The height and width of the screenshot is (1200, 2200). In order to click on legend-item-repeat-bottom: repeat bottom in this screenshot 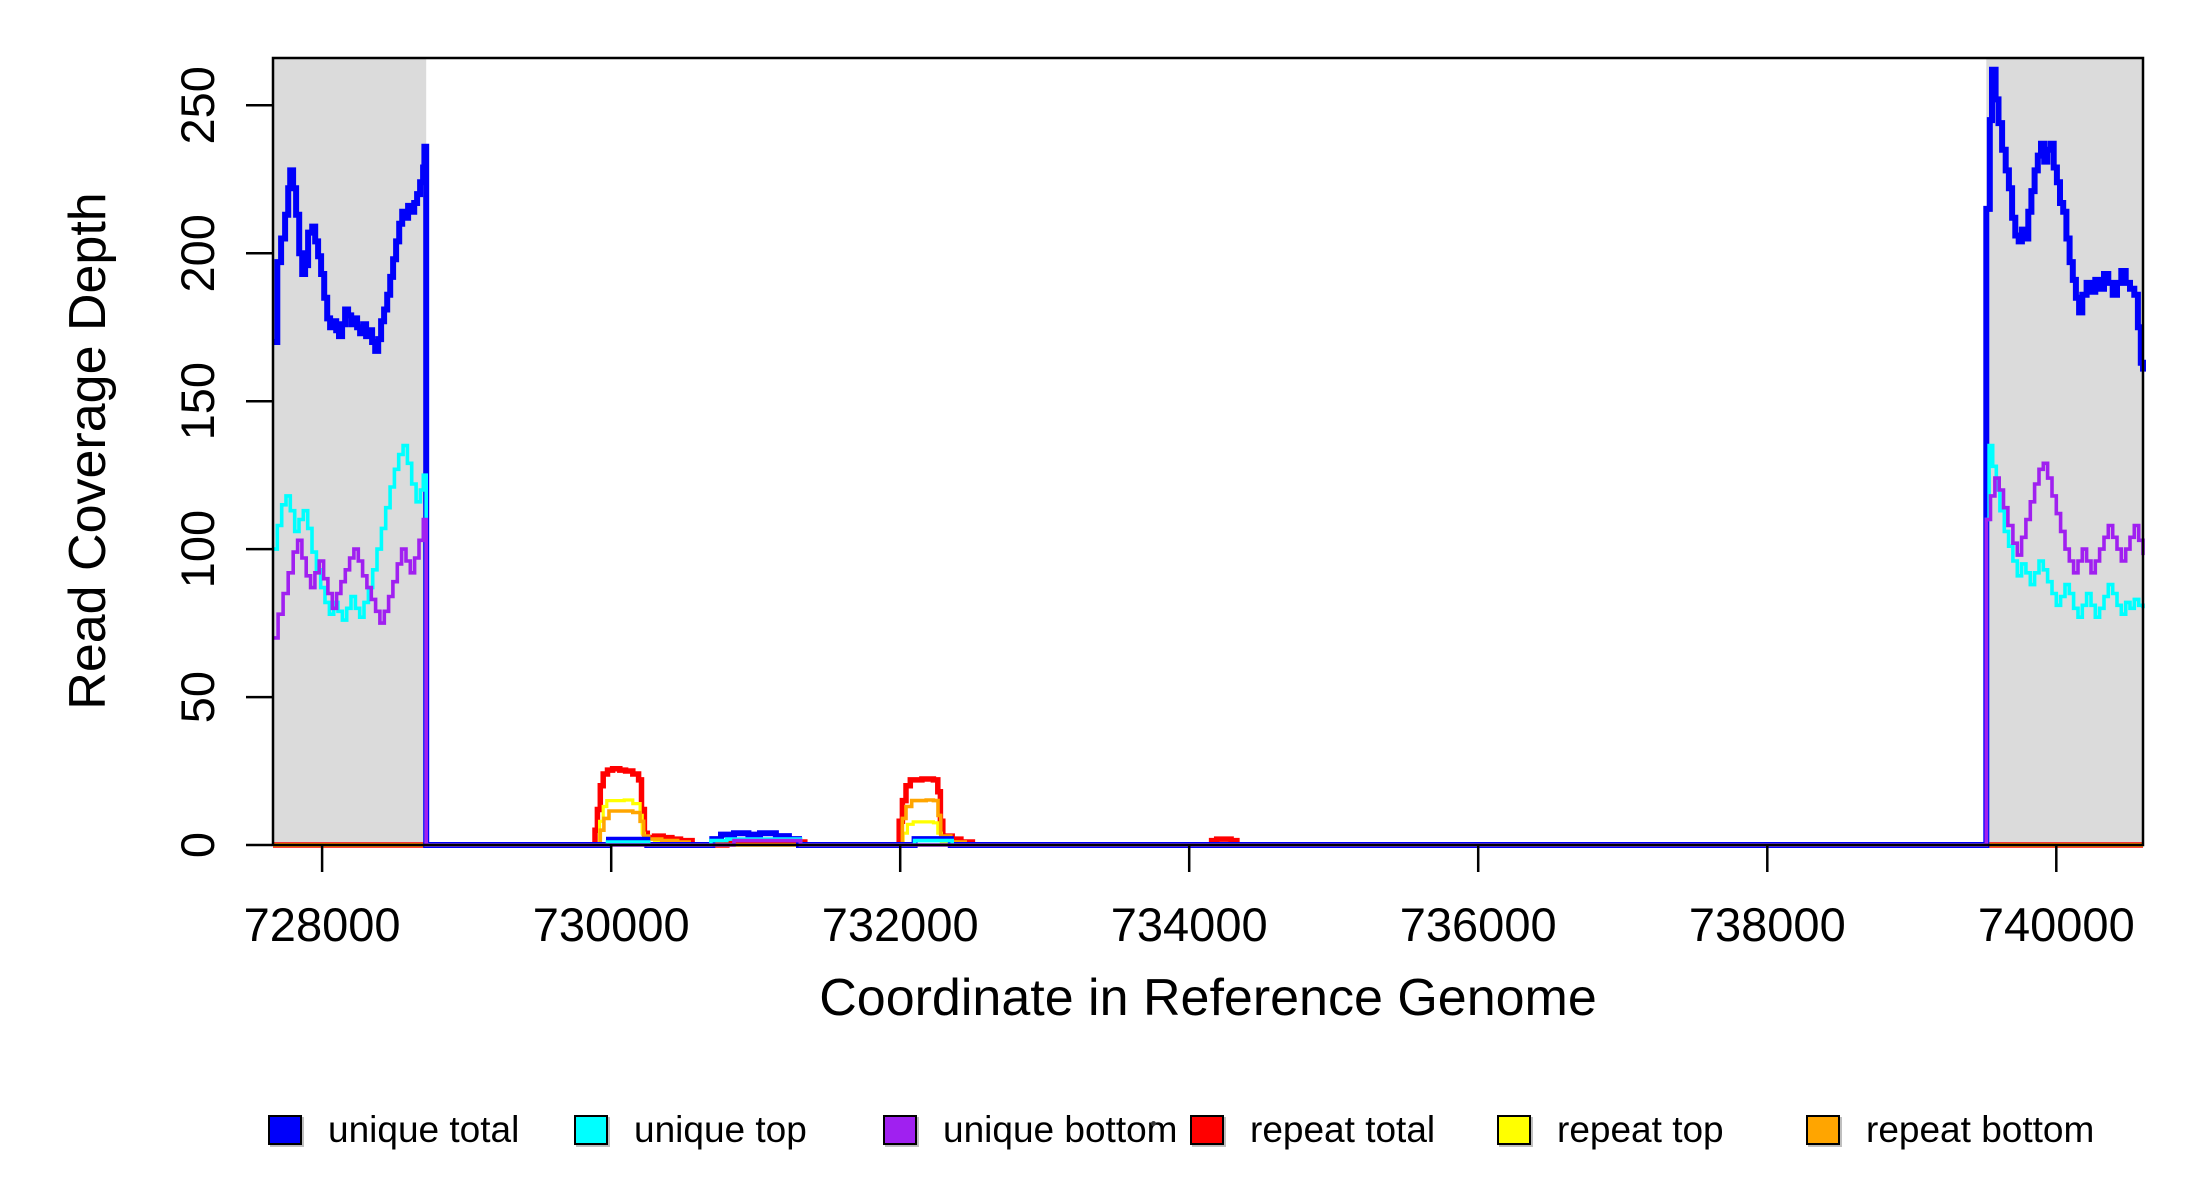, I will do `click(1950, 1129)`.